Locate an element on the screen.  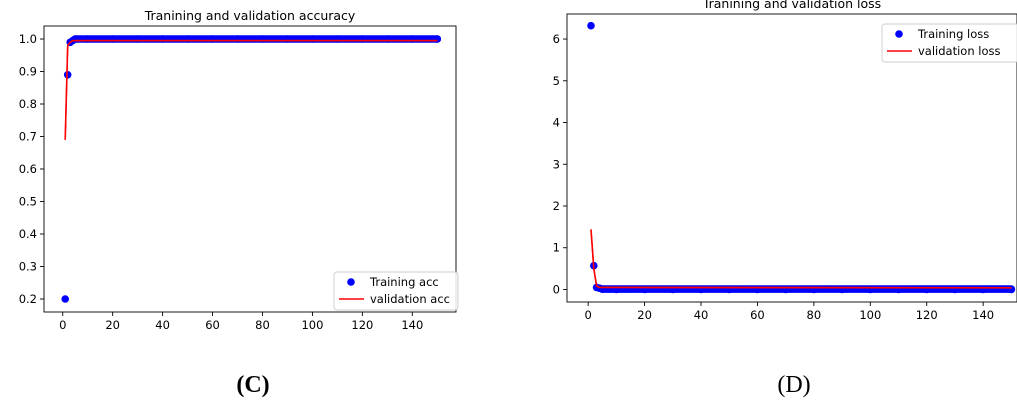
y-tick-label: 0.6 is located at coordinates (28, 169).